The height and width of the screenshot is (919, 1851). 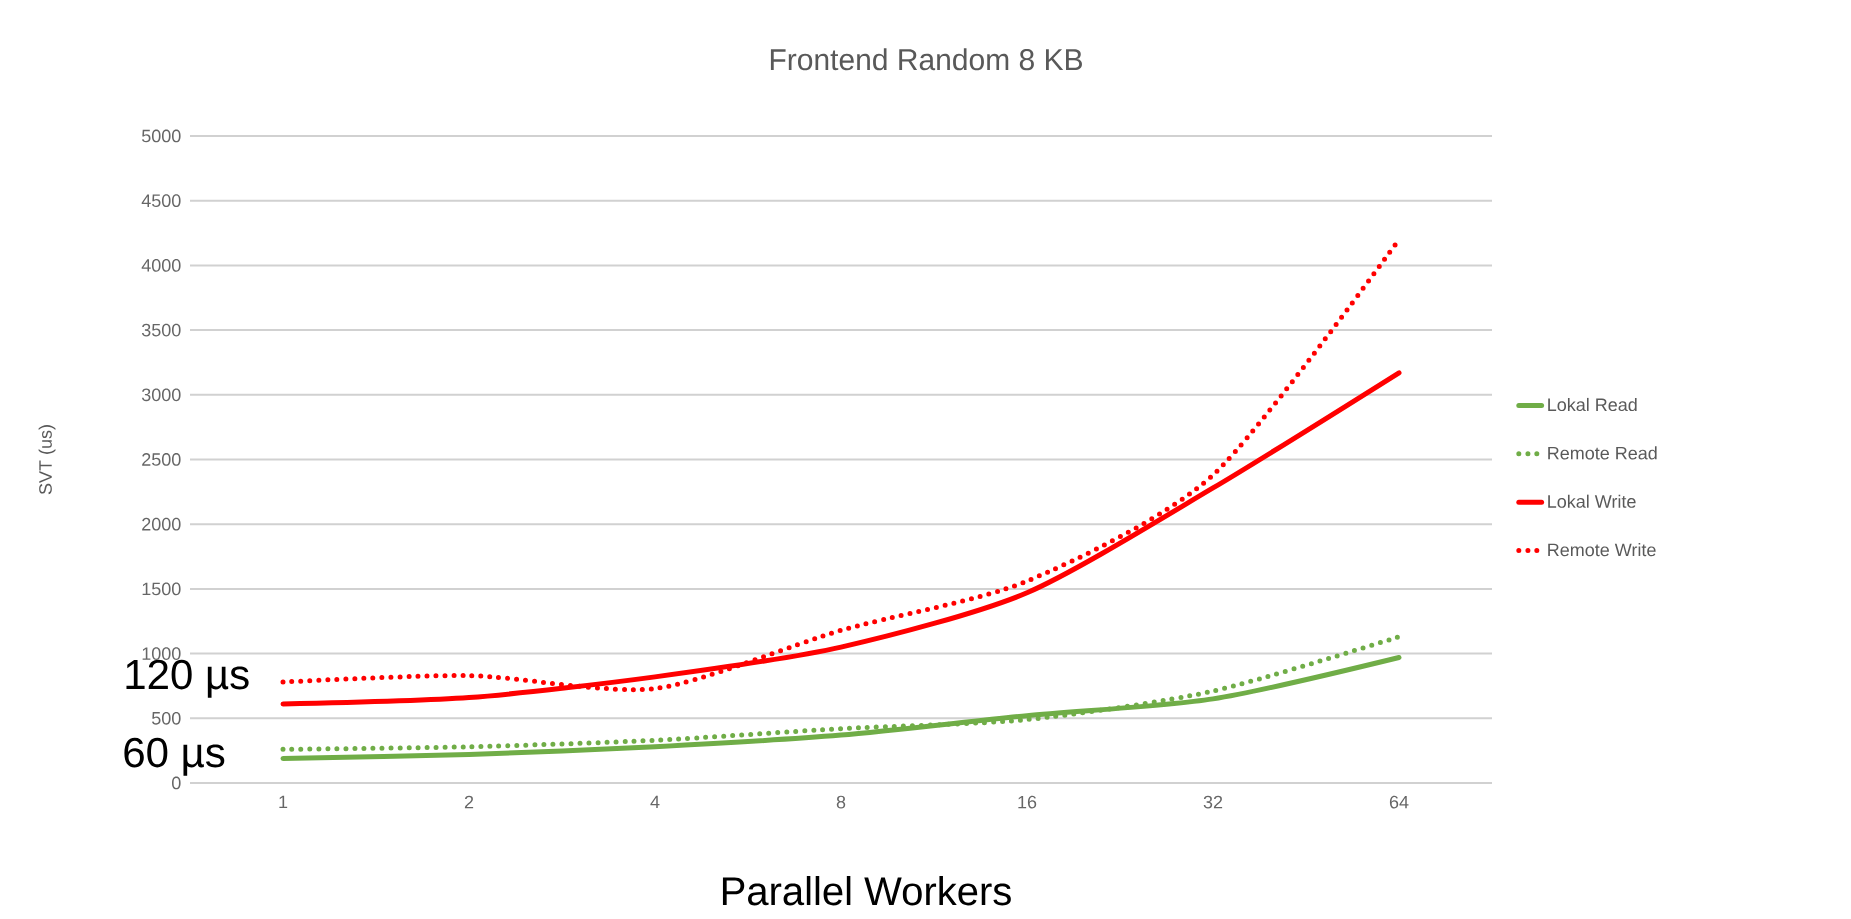 What do you see at coordinates (161, 201) in the screenshot?
I see `y-tick-label: 4500` at bounding box center [161, 201].